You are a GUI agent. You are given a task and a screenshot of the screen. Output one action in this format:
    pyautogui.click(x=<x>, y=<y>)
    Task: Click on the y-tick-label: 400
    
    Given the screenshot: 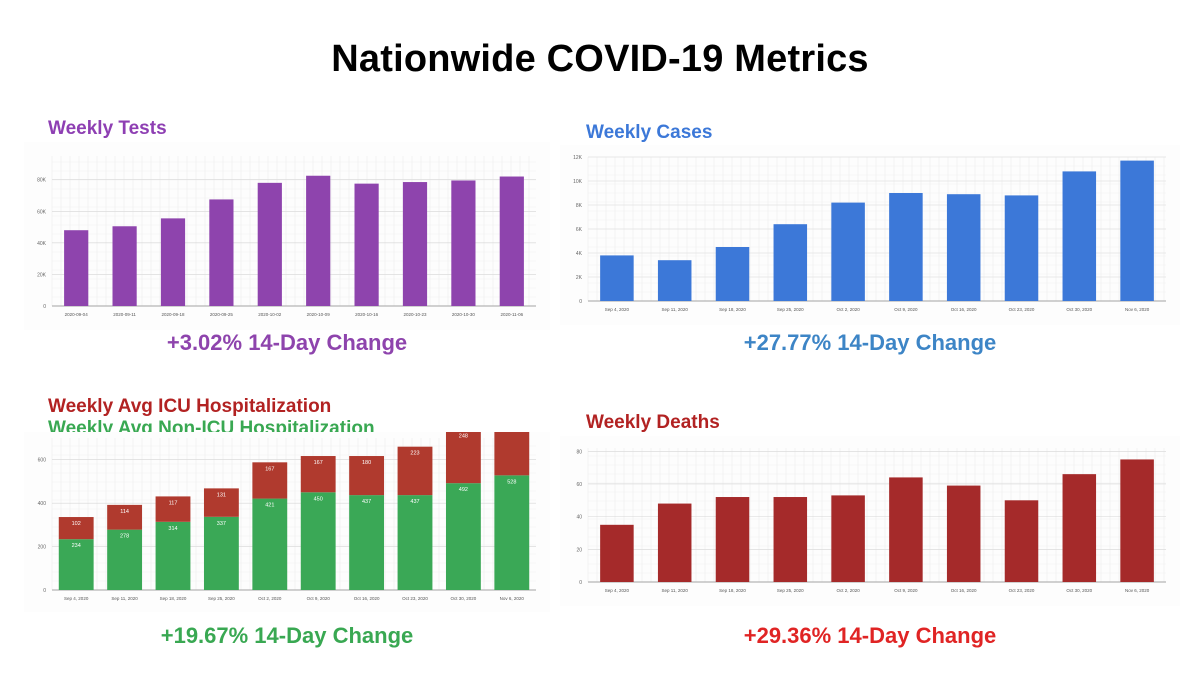 What is the action you would take?
    pyautogui.click(x=42, y=504)
    